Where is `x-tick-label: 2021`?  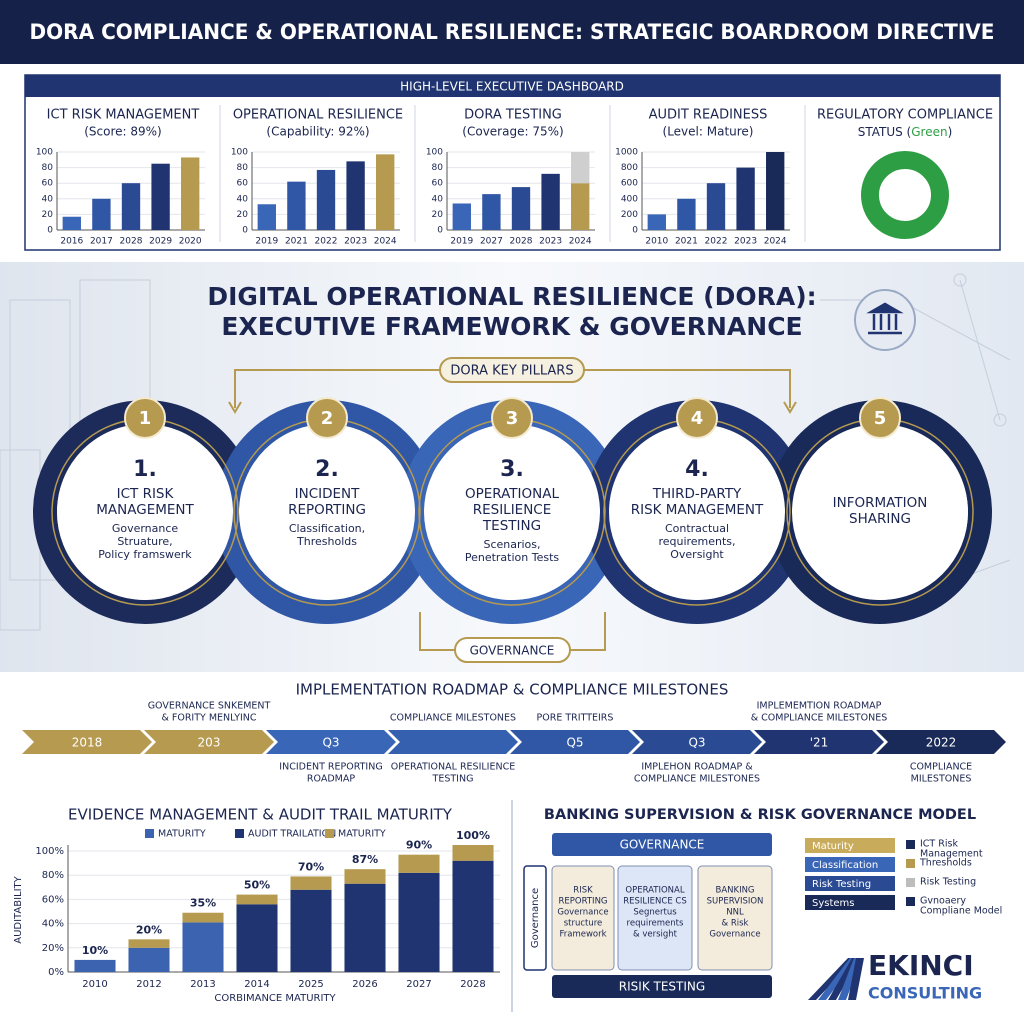 x-tick-label: 2021 is located at coordinates (686, 242).